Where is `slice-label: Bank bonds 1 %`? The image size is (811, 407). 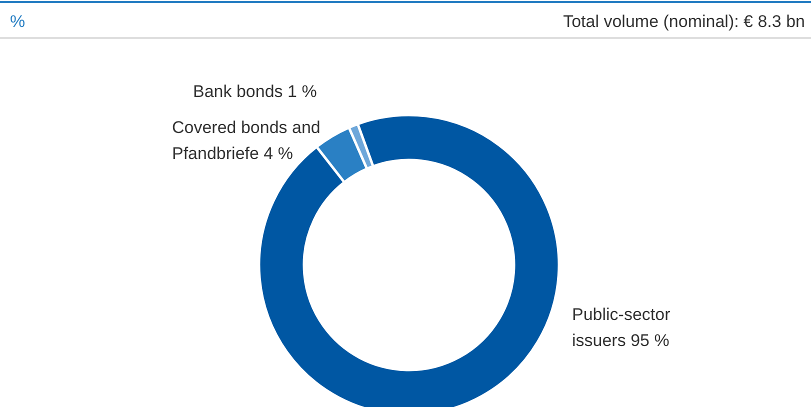 slice-label: Bank bonds 1 % is located at coordinates (255, 91).